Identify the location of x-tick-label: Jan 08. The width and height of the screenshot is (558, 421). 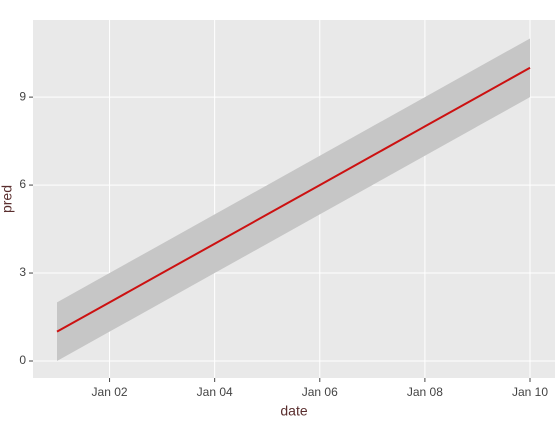
(425, 392).